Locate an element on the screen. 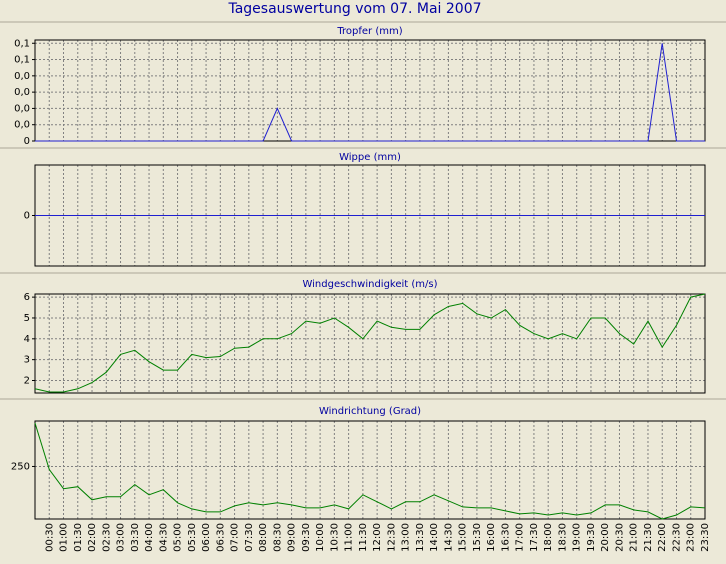  x-tick-label: 07:30 is located at coordinates (249, 537).